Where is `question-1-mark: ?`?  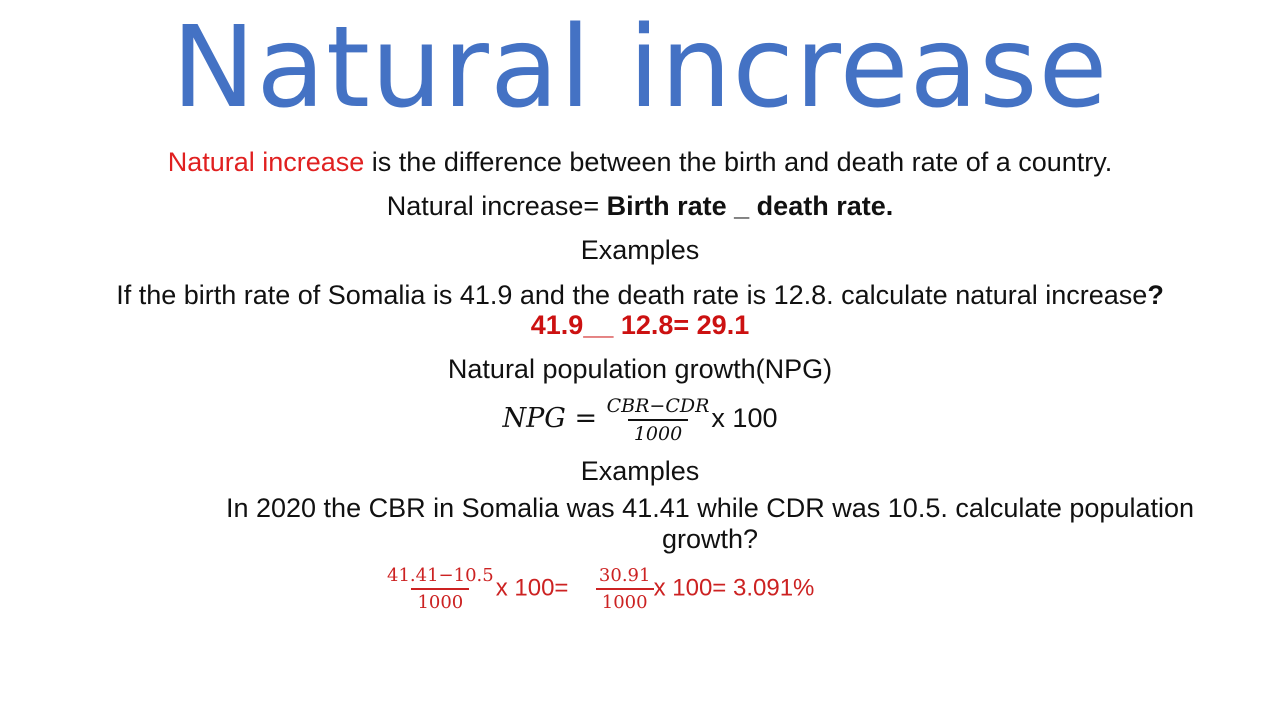 question-1-mark: ? is located at coordinates (1155, 295).